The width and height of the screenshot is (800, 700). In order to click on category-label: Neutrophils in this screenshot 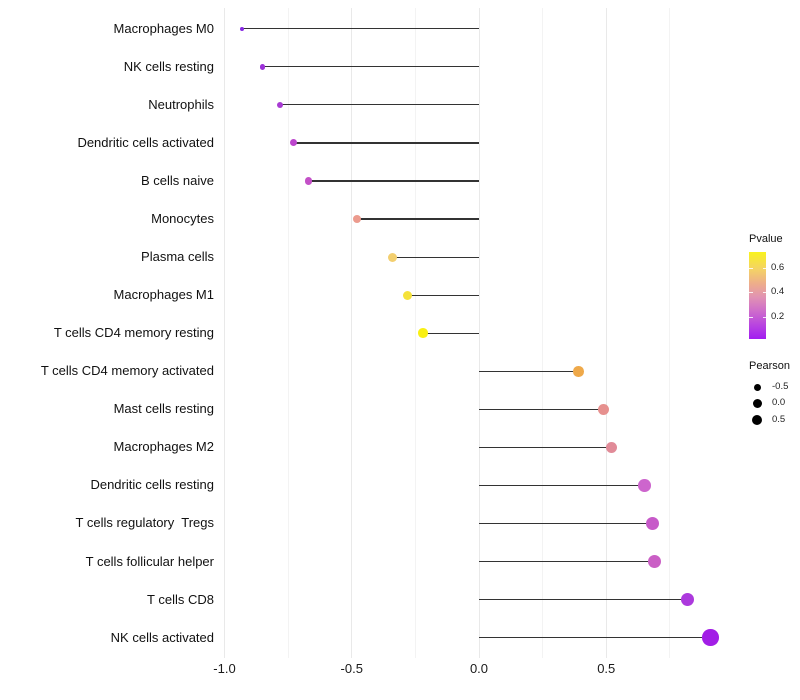, I will do `click(181, 104)`.